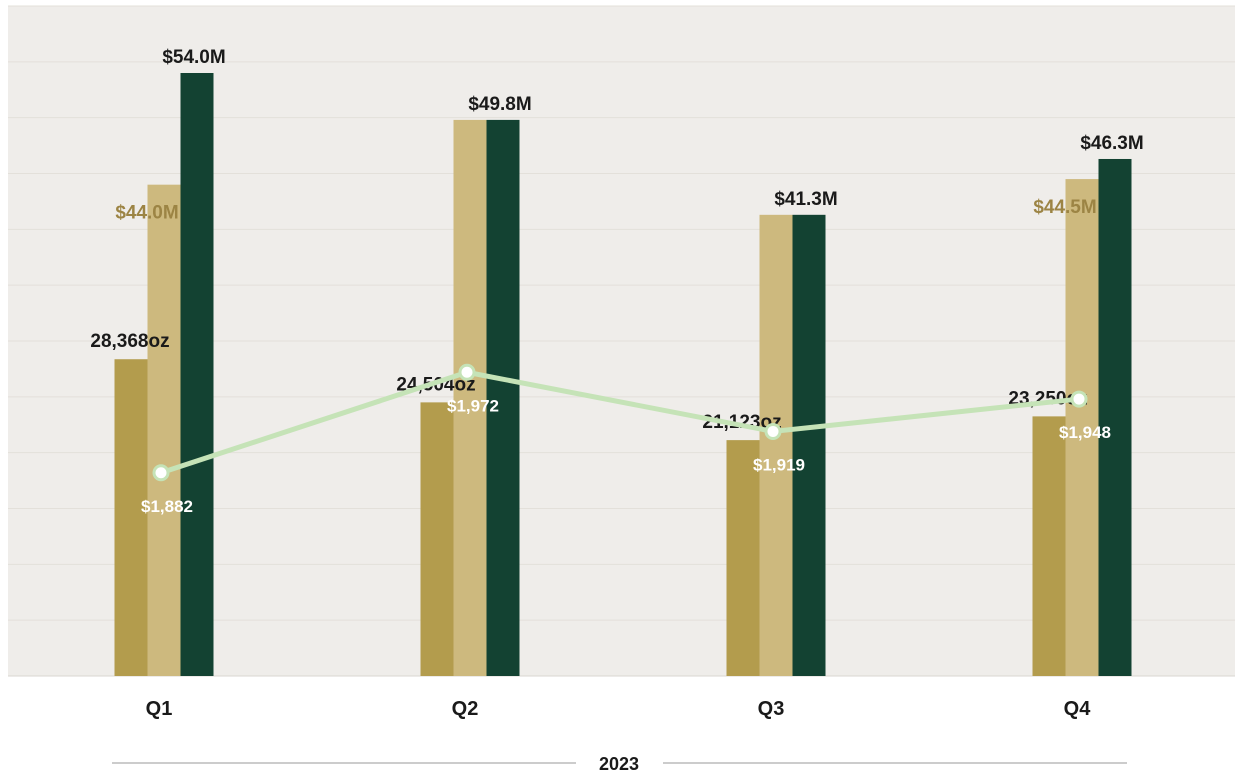 This screenshot has height=776, width=1235. I want to click on x-tick-q4: Q4, so click(1078, 709).